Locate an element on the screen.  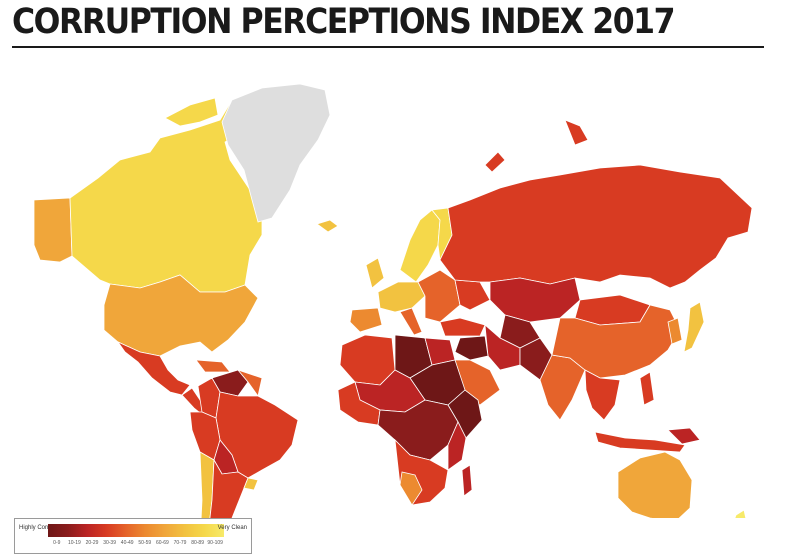
region-scandinavia is located at coordinates (420, 246).